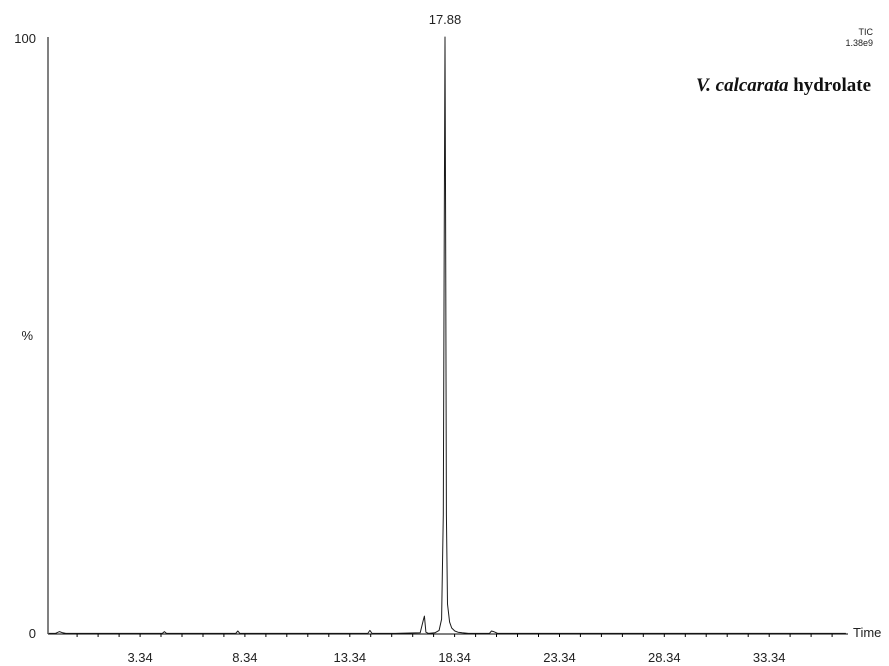 The width and height of the screenshot is (889, 666). I want to click on x-axis-tick-labels: 3.34 8.34 13.34 18.34 23.34 28.34 33.34, so click(456, 657).